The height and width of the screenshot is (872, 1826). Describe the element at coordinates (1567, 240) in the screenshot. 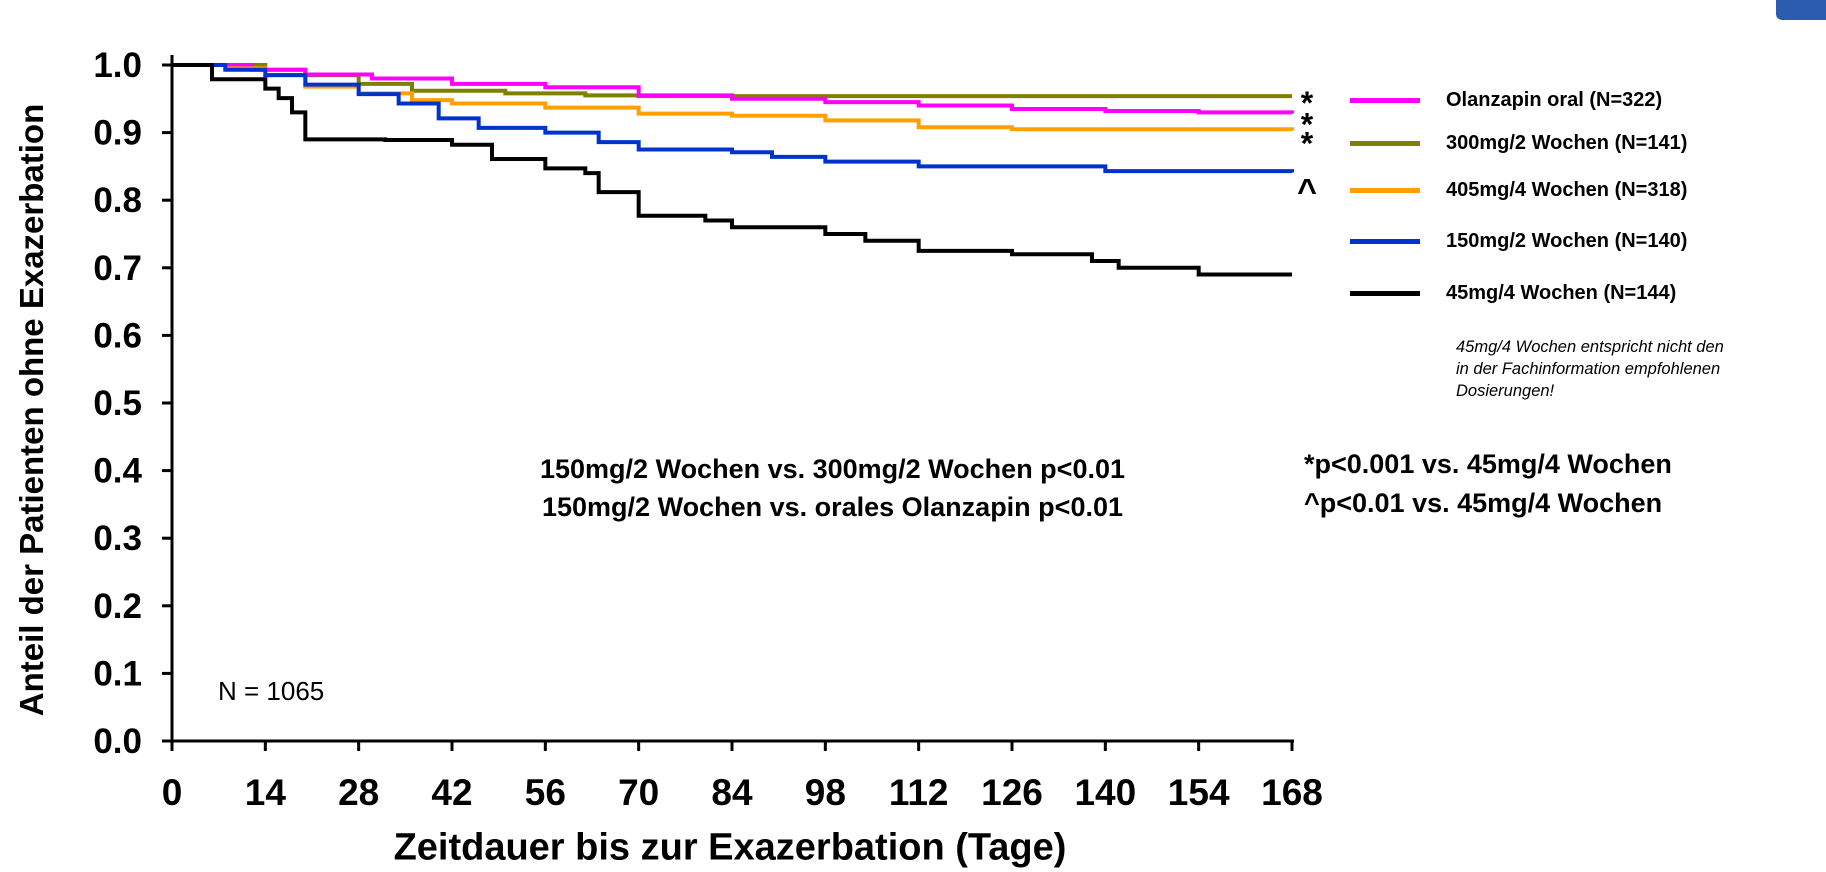

I see `legend-label: 150mg/2 Wochen (N=140)` at that location.